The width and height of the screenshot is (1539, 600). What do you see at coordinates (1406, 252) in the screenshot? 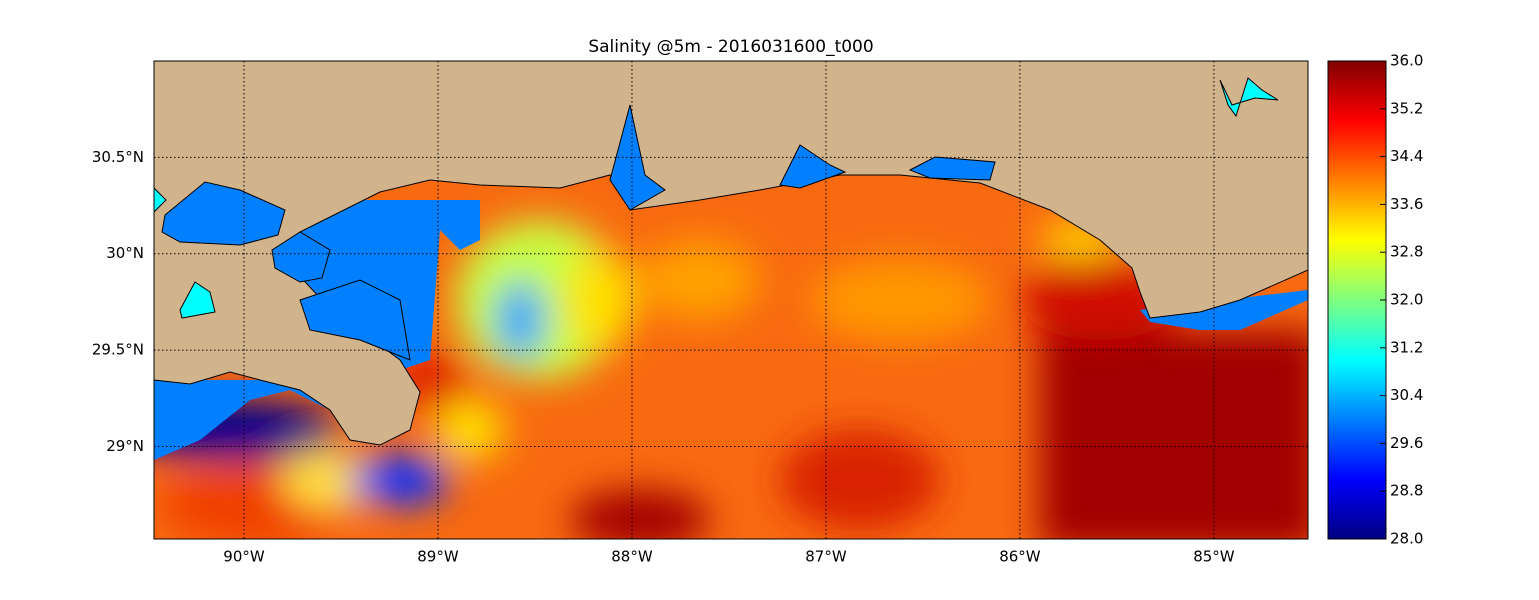
I see `colorbar-tick-label: 32.8` at bounding box center [1406, 252].